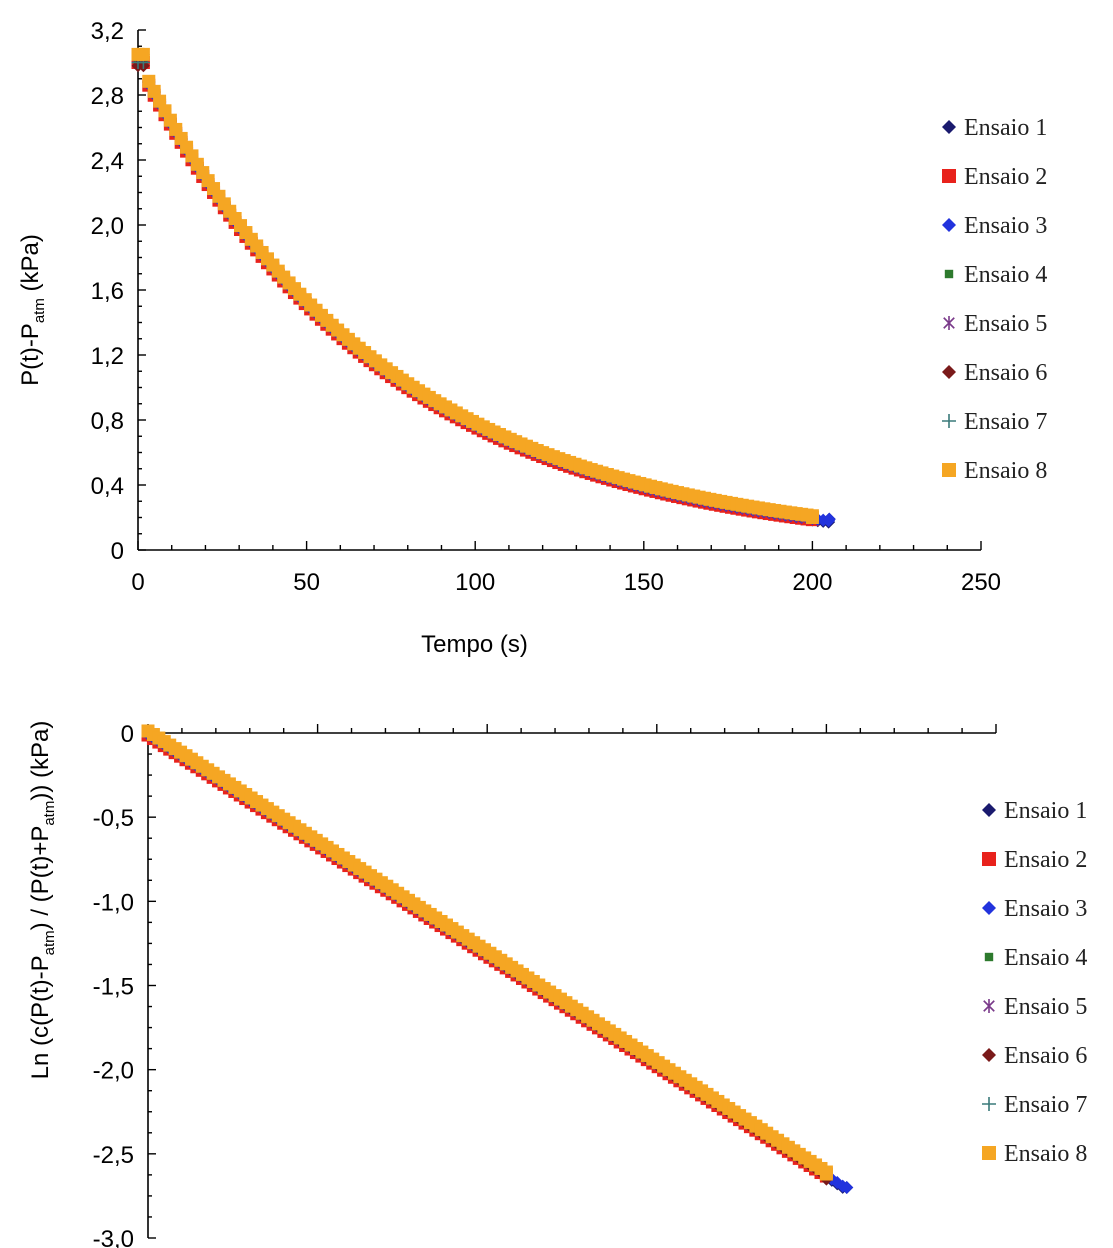 The width and height of the screenshot is (1113, 1248). What do you see at coordinates (107, 291) in the screenshot?
I see `y-tick-label: 1,6` at bounding box center [107, 291].